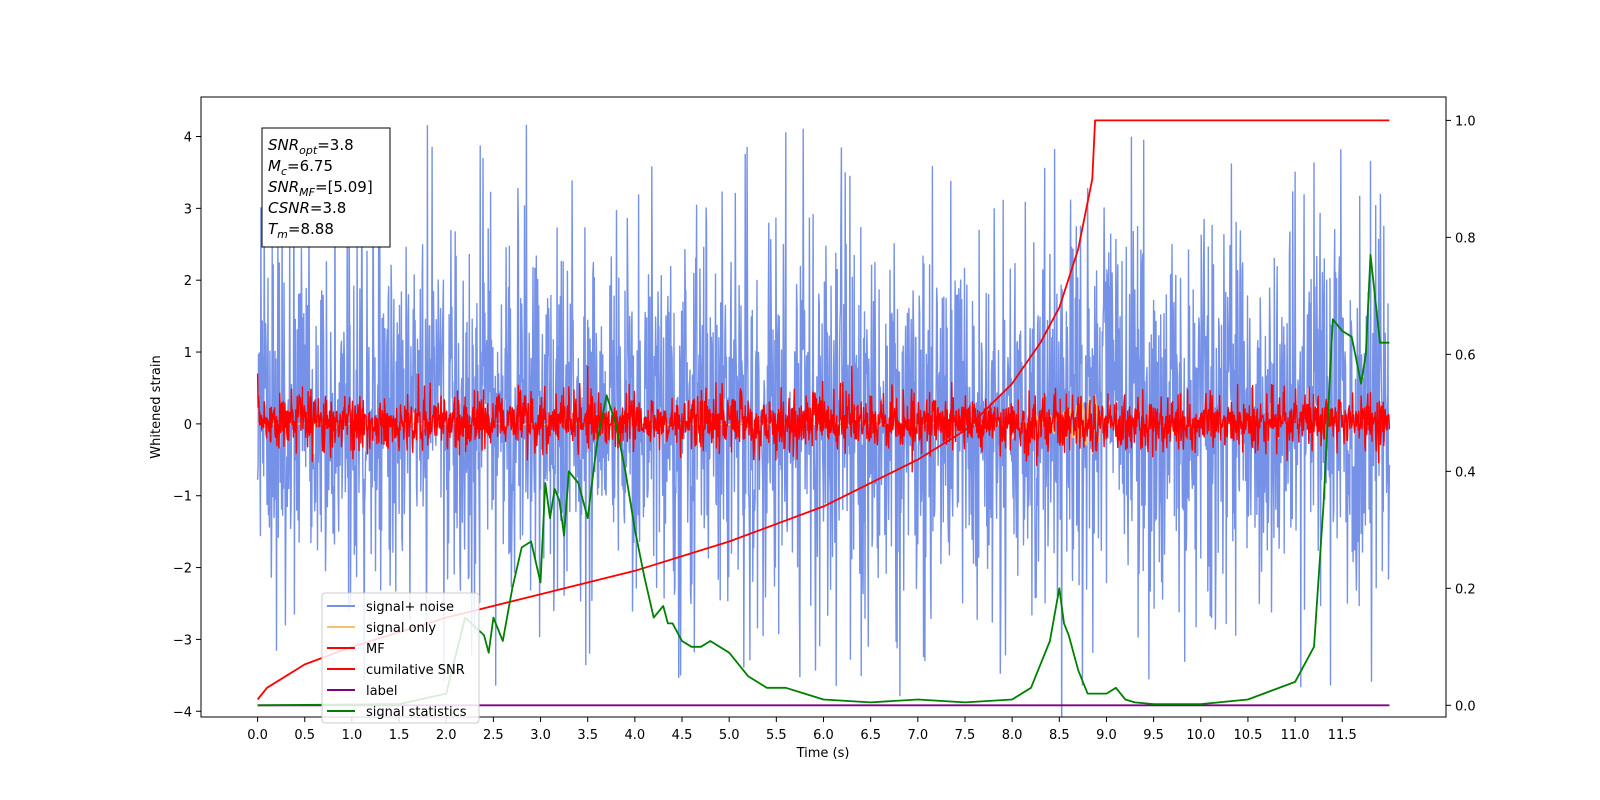 Image resolution: width=1600 pixels, height=800 pixels. I want to click on x-tick-label: 2.0, so click(446, 735).